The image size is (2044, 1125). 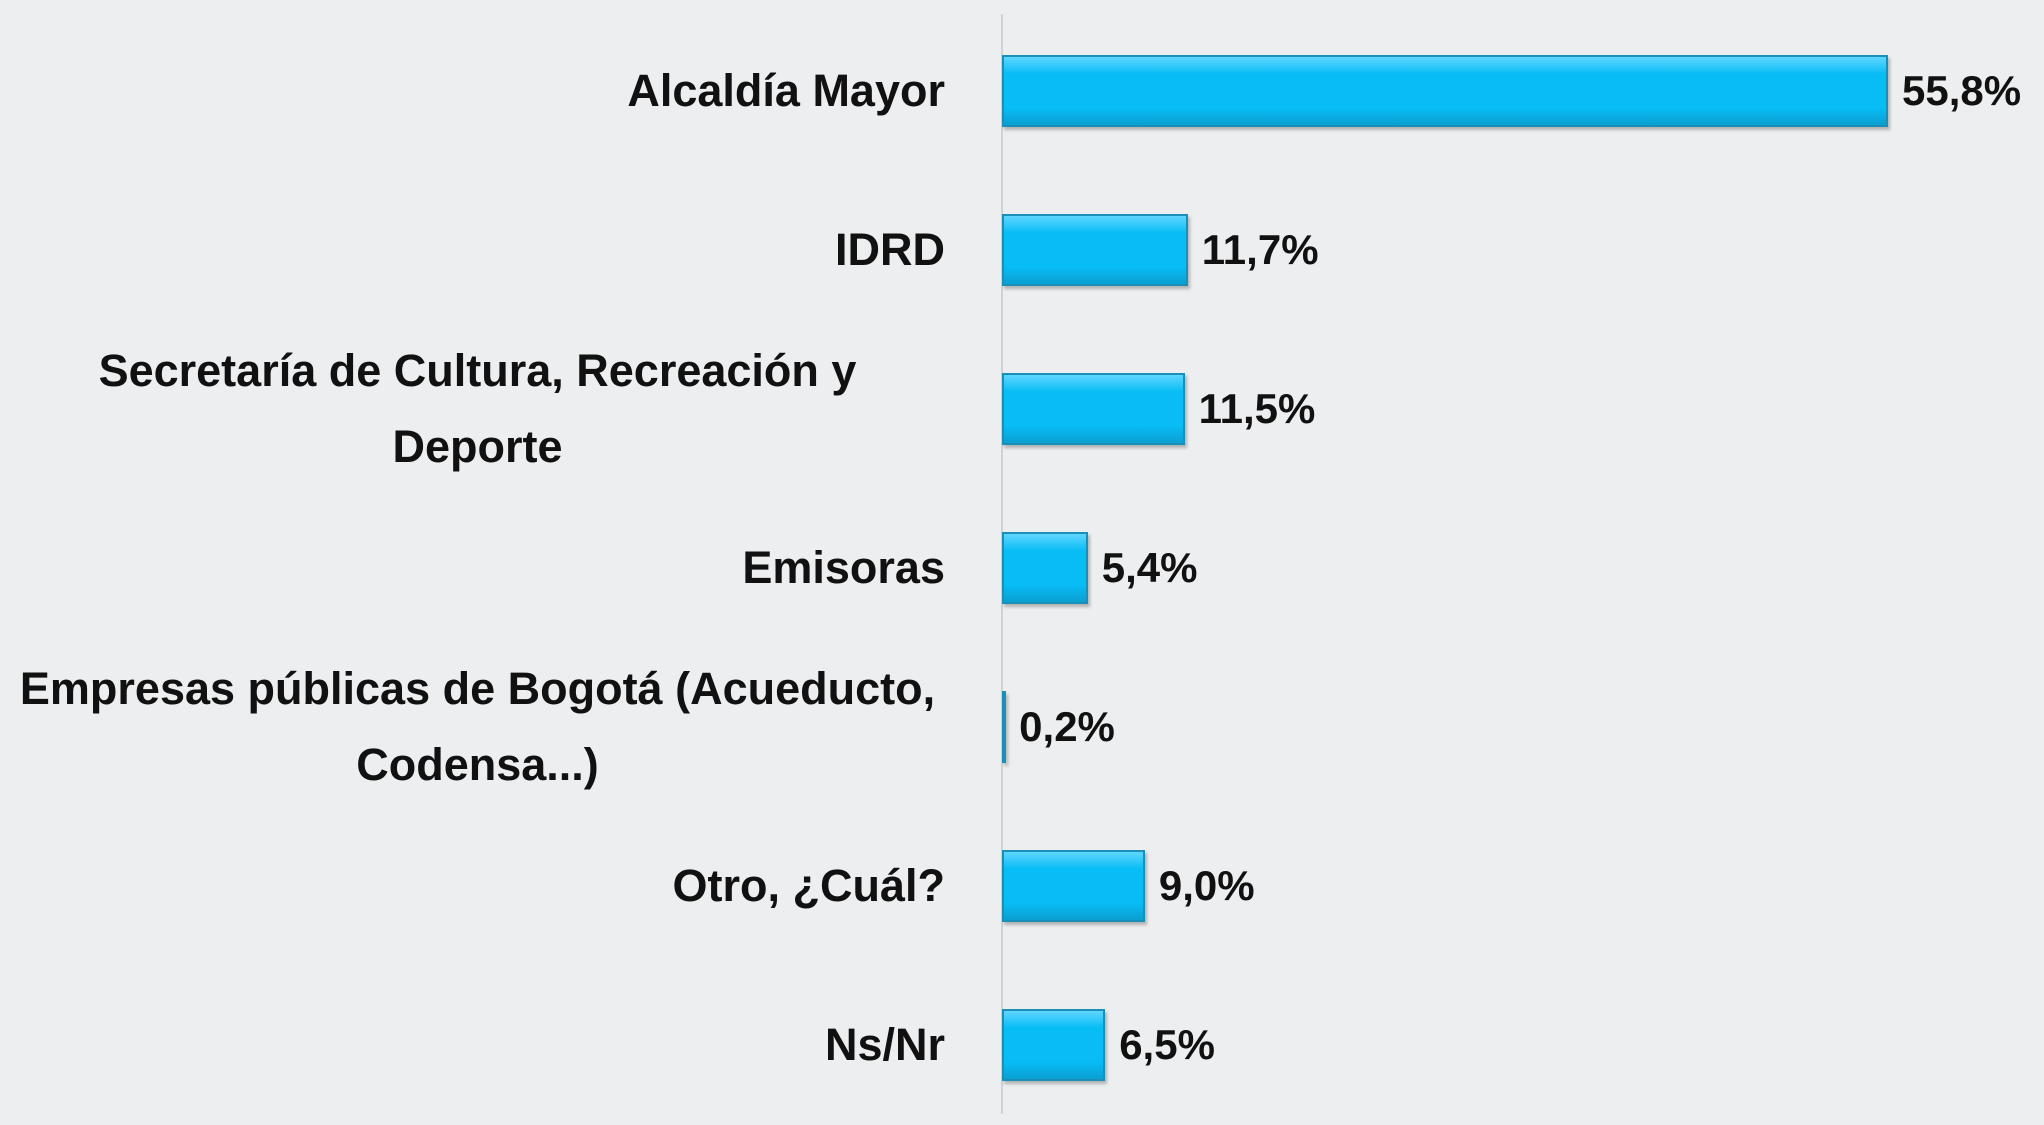 I want to click on category-text: Alcaldía Mayor, so click(x=786, y=90).